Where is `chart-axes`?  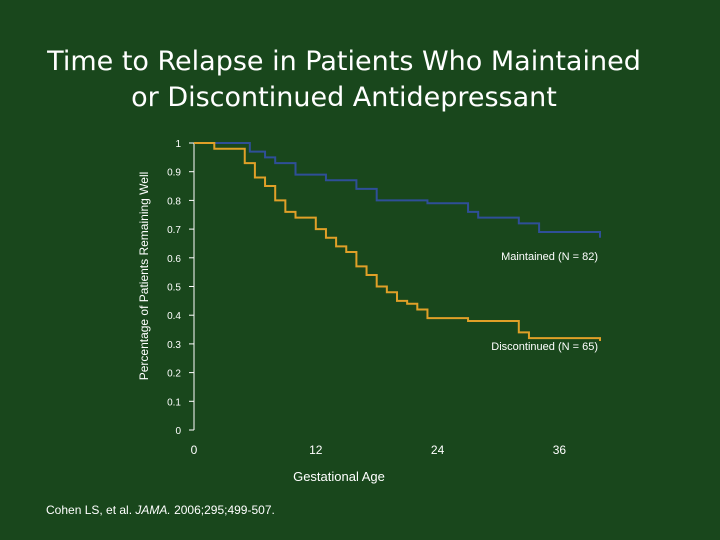
chart-axes is located at coordinates (192, 286).